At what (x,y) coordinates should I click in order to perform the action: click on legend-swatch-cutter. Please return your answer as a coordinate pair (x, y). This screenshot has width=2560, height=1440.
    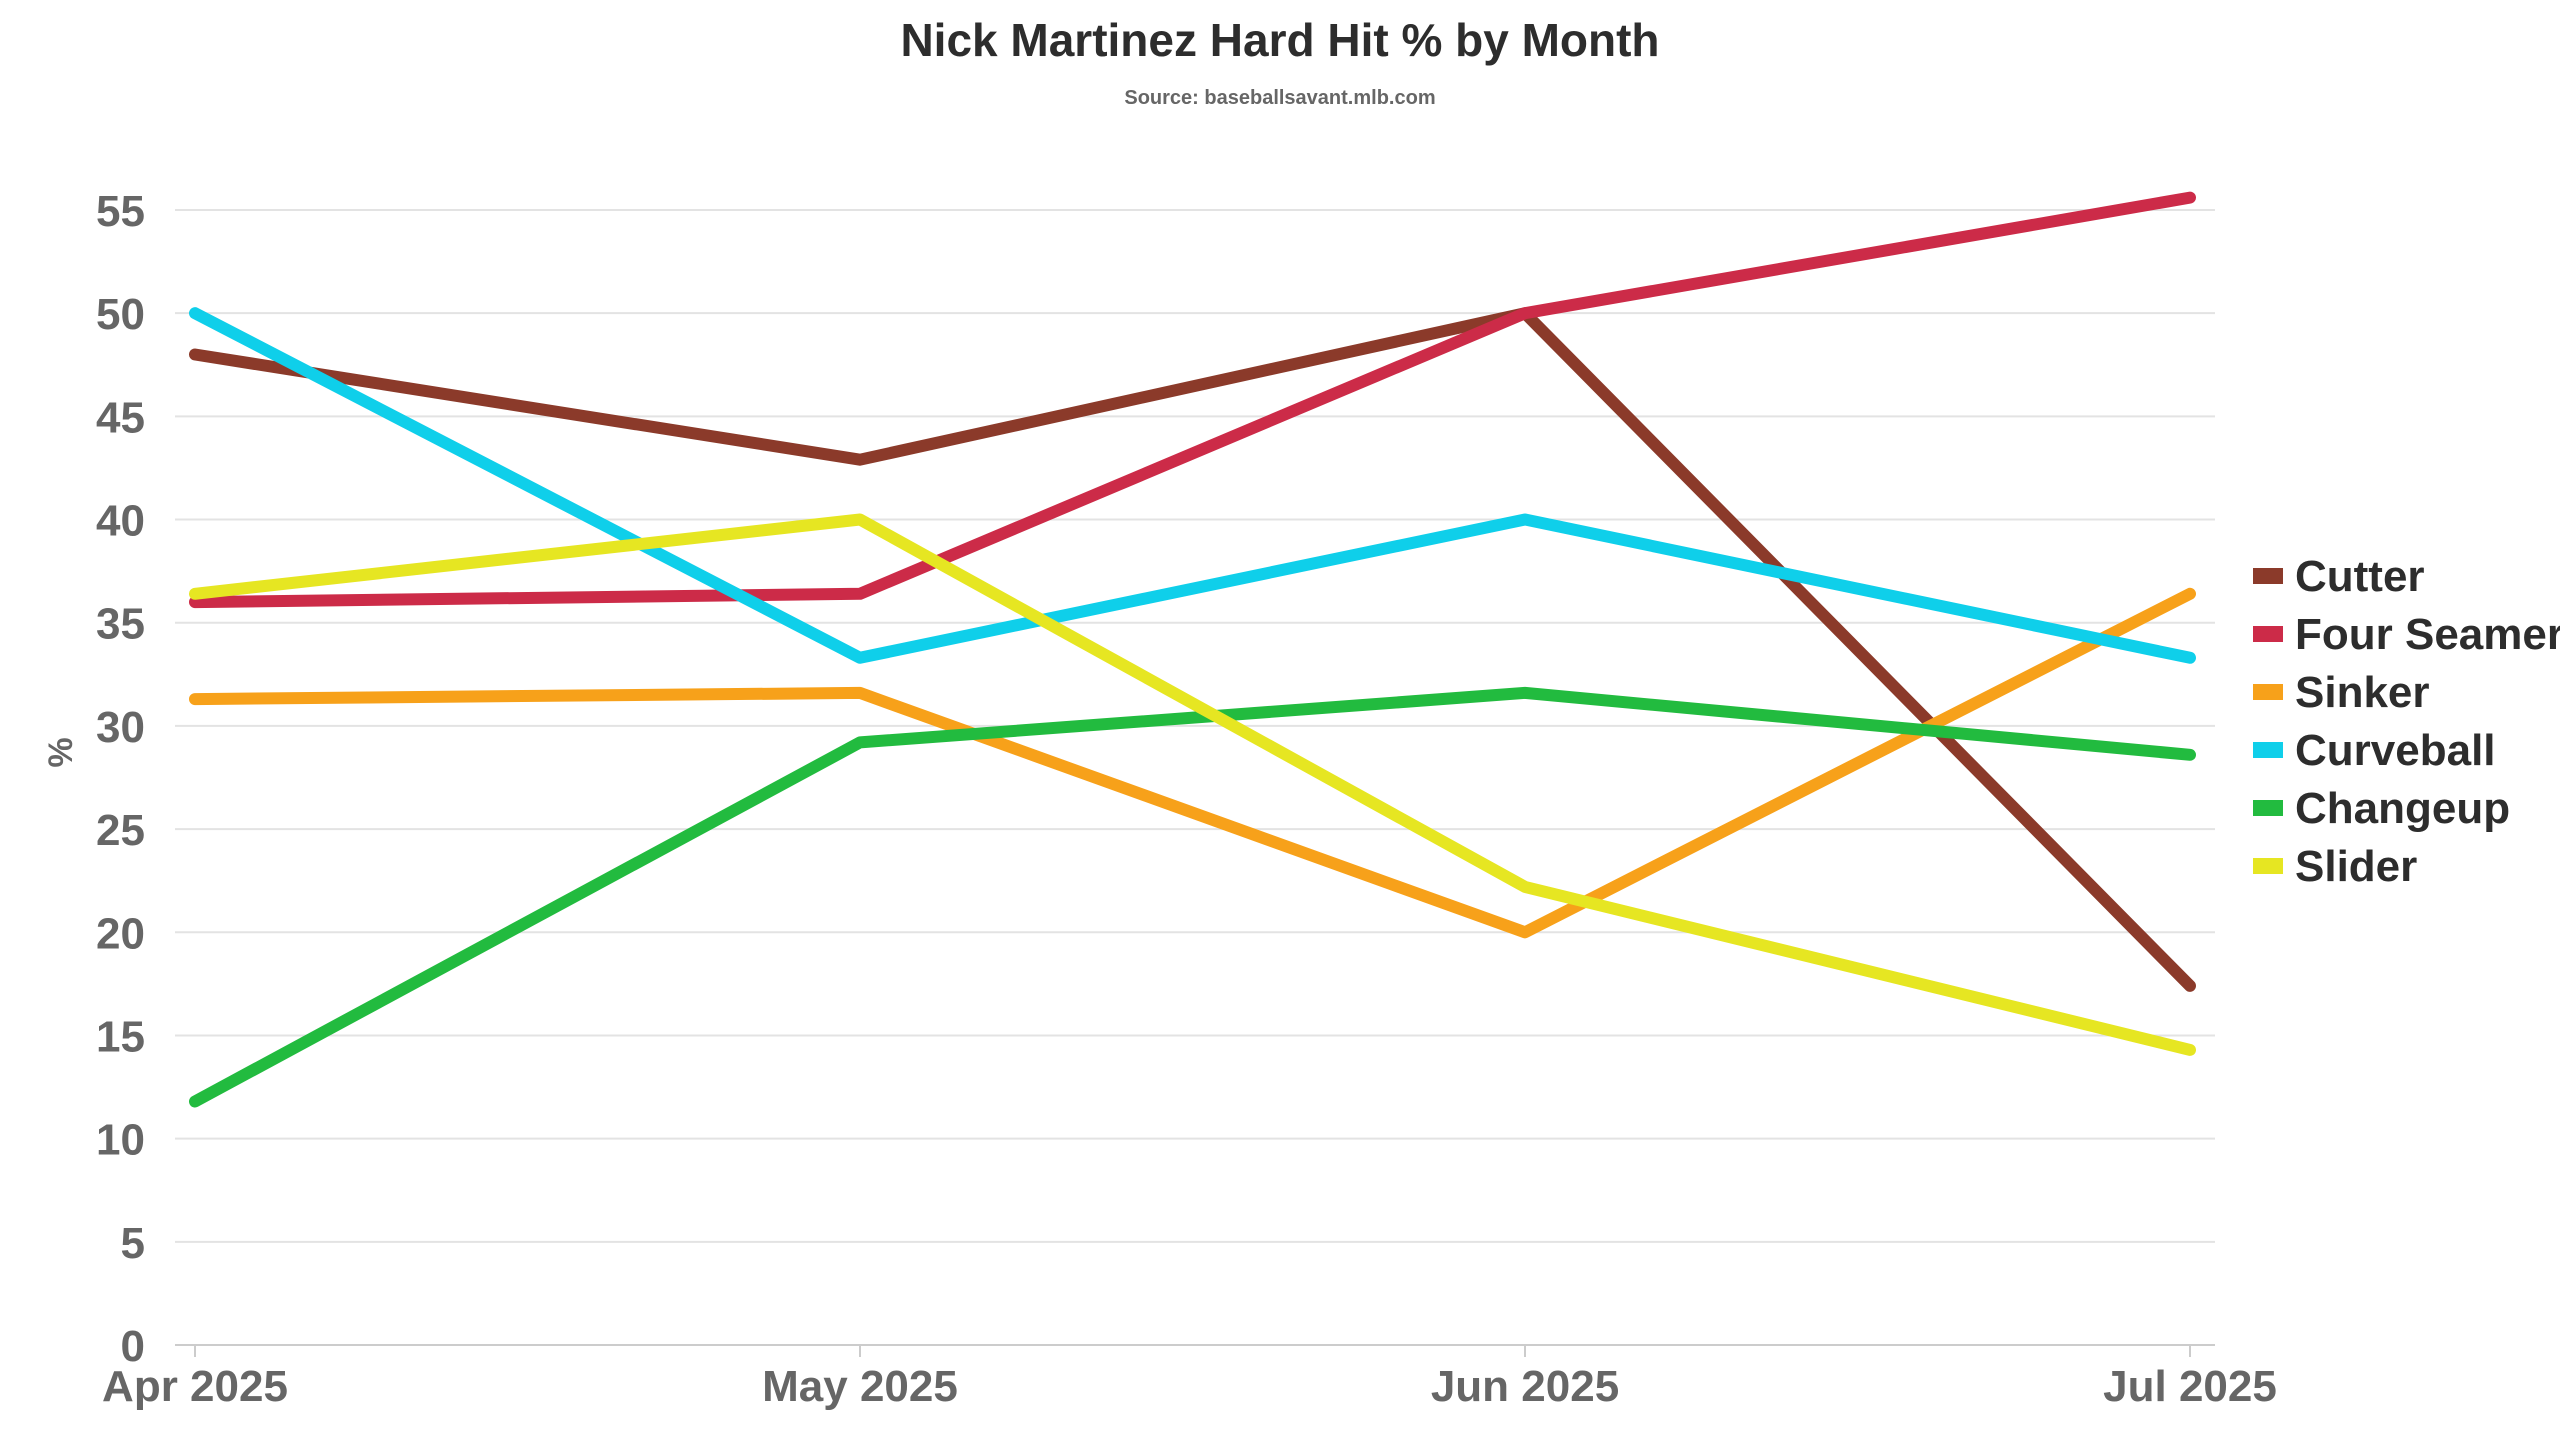
    Looking at the image, I should click on (2268, 576).